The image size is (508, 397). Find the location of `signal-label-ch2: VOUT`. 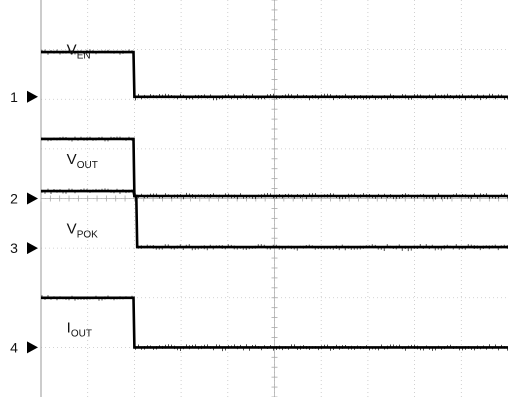

signal-label-ch2: VOUT is located at coordinates (82, 161).